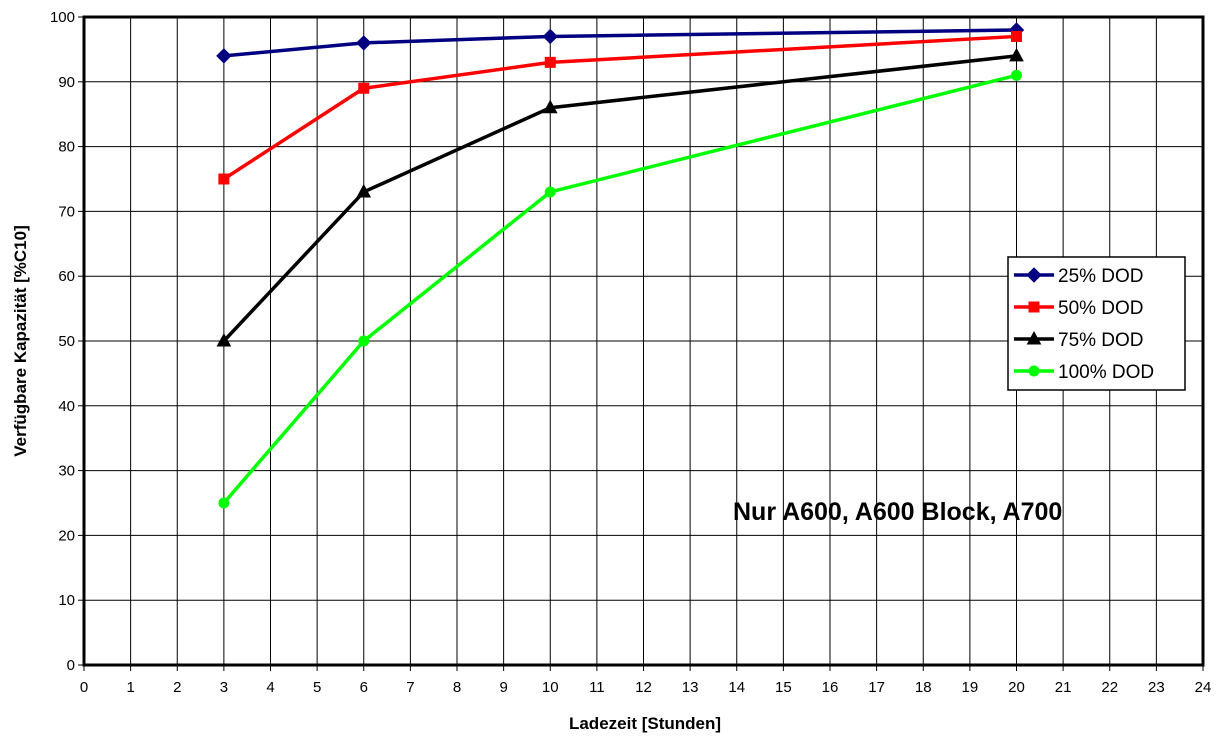 This screenshot has height=740, width=1225. I want to click on x-tick-label: 13, so click(690, 687).